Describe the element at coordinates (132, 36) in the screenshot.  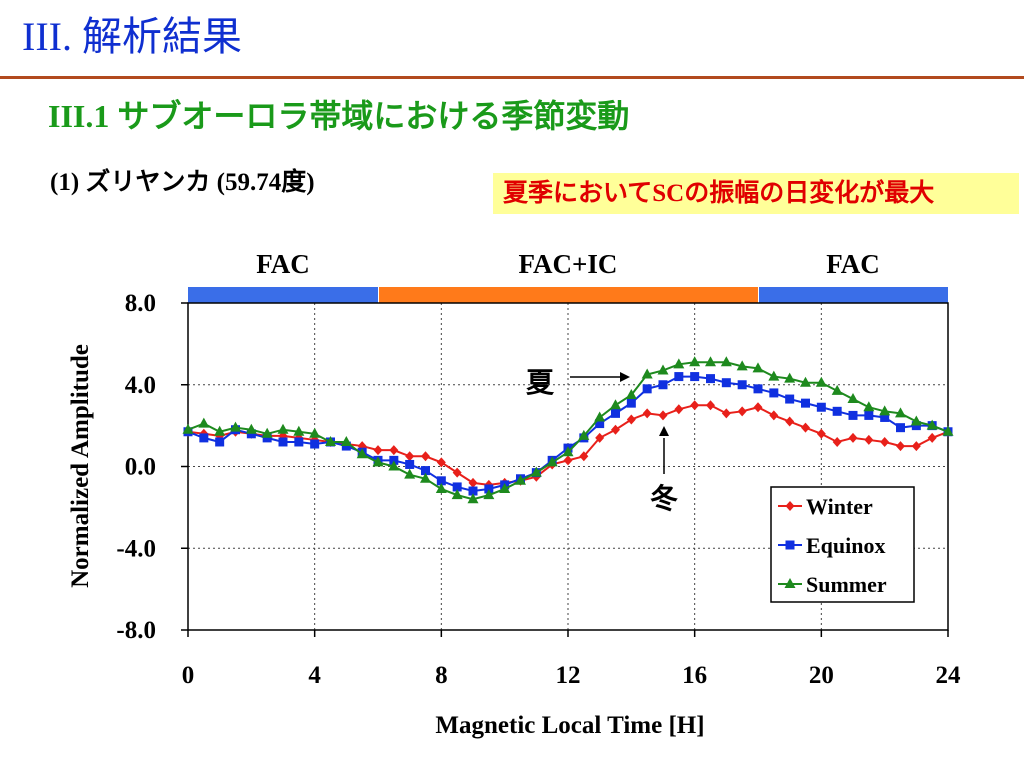
I see `slide-title: III. 解析結果` at that location.